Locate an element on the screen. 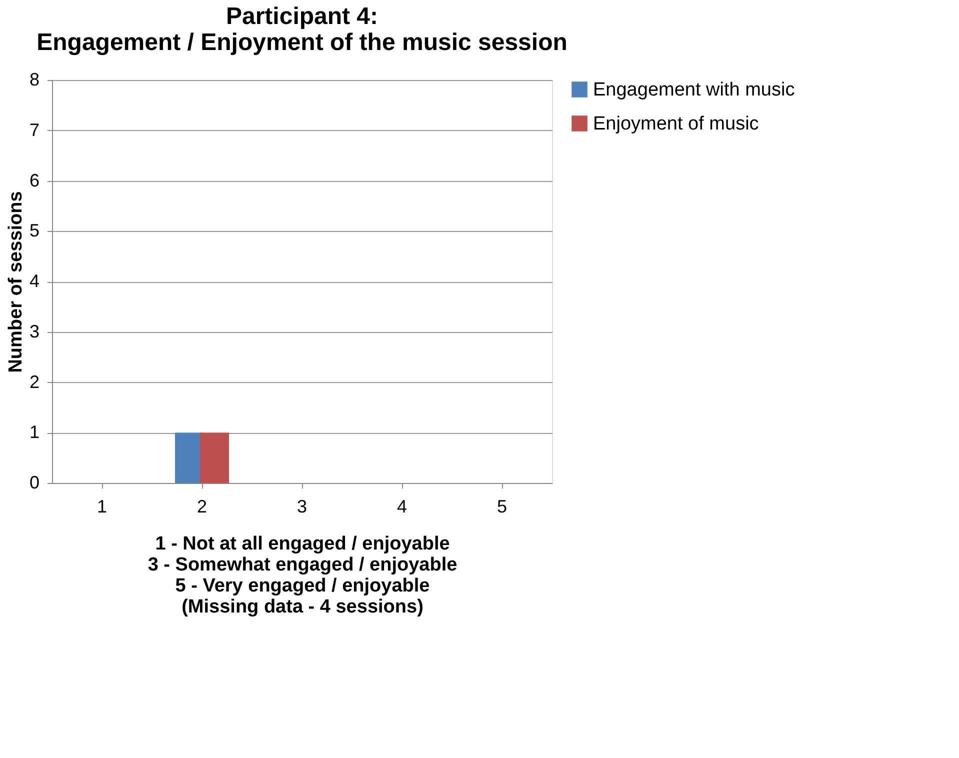  x-tick-label: 3 is located at coordinates (302, 506).